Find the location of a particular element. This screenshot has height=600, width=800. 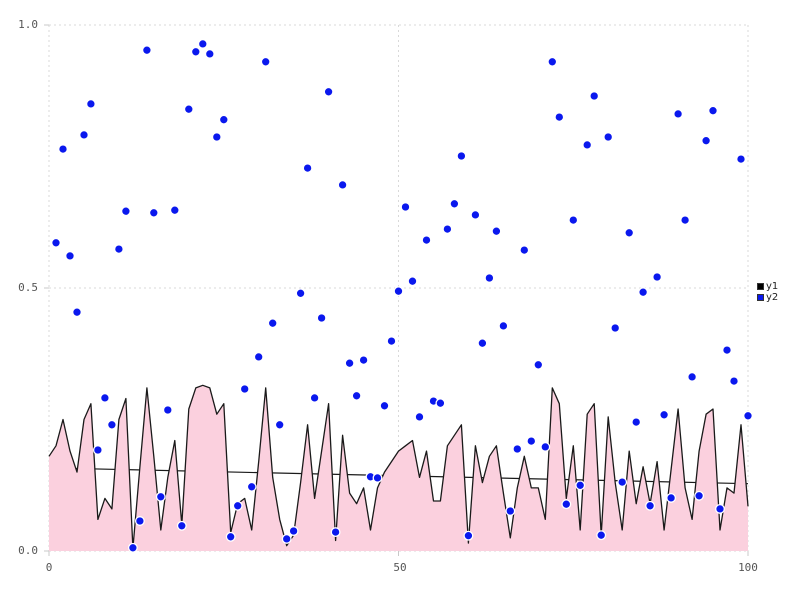

legend-item-y1: y1 is located at coordinates (767, 286).